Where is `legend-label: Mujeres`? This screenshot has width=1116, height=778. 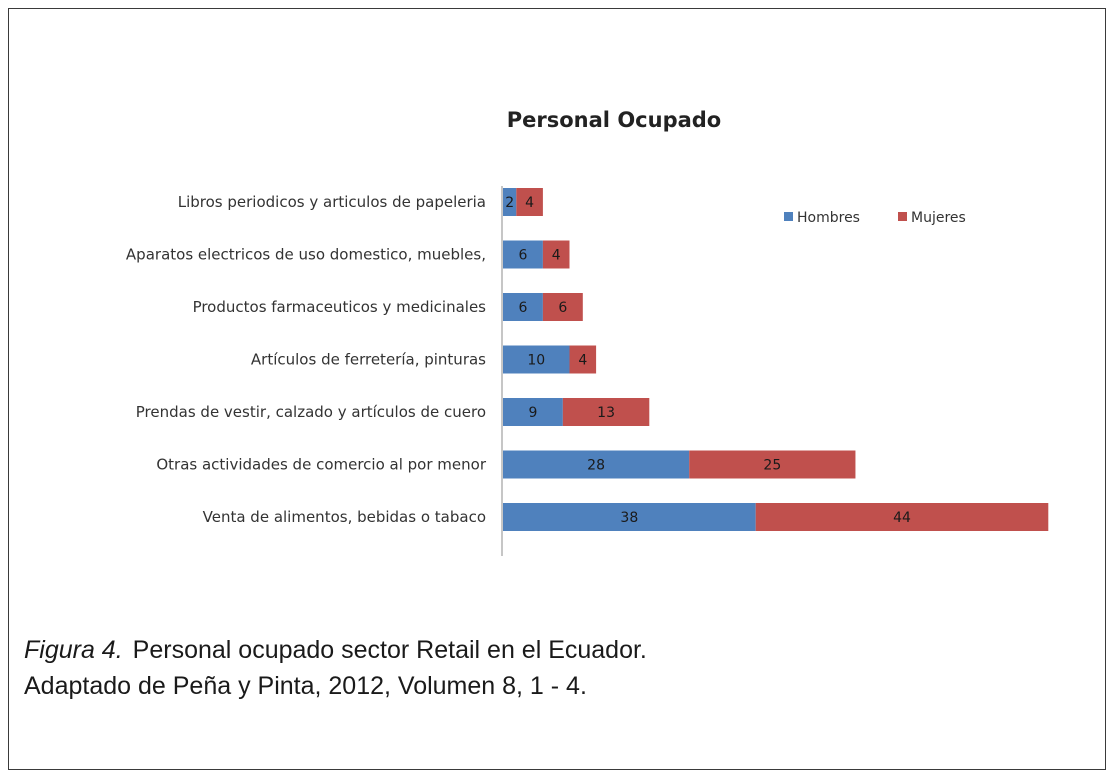
legend-label: Mujeres is located at coordinates (938, 218).